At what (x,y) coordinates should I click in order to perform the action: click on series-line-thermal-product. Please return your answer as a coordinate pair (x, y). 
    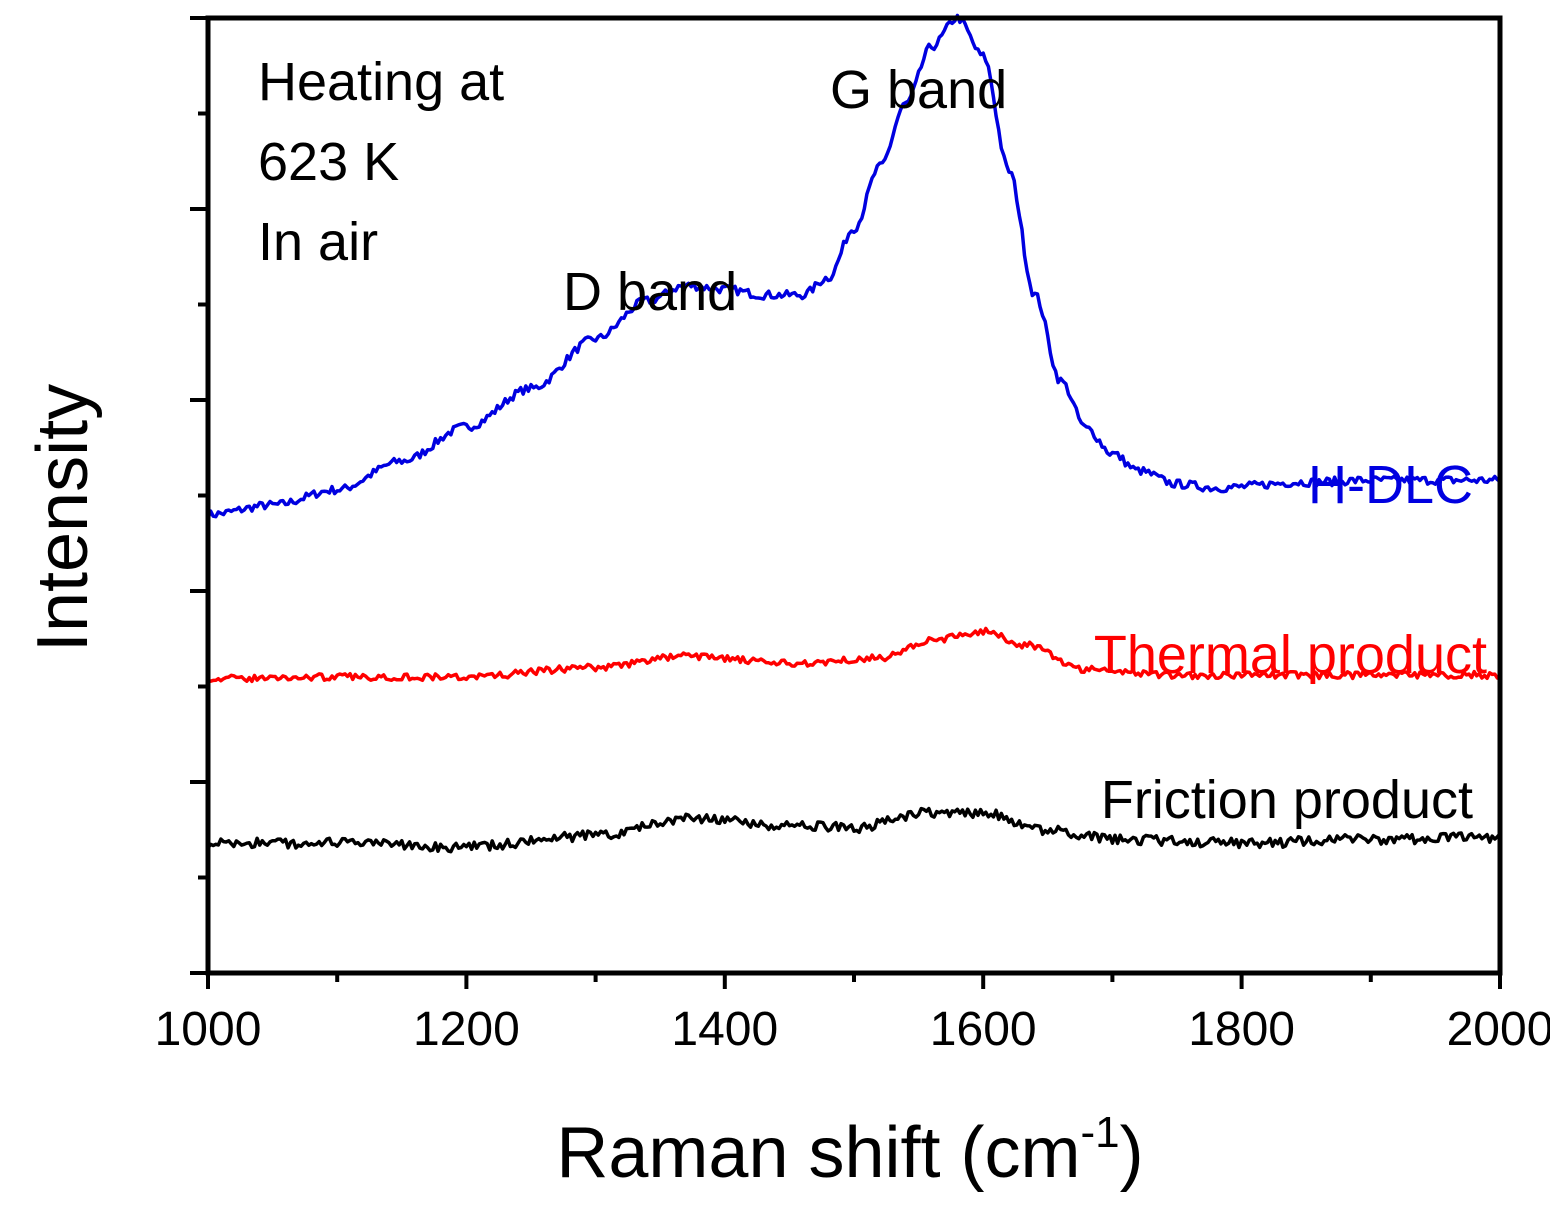
    Looking at the image, I should click on (854, 655).